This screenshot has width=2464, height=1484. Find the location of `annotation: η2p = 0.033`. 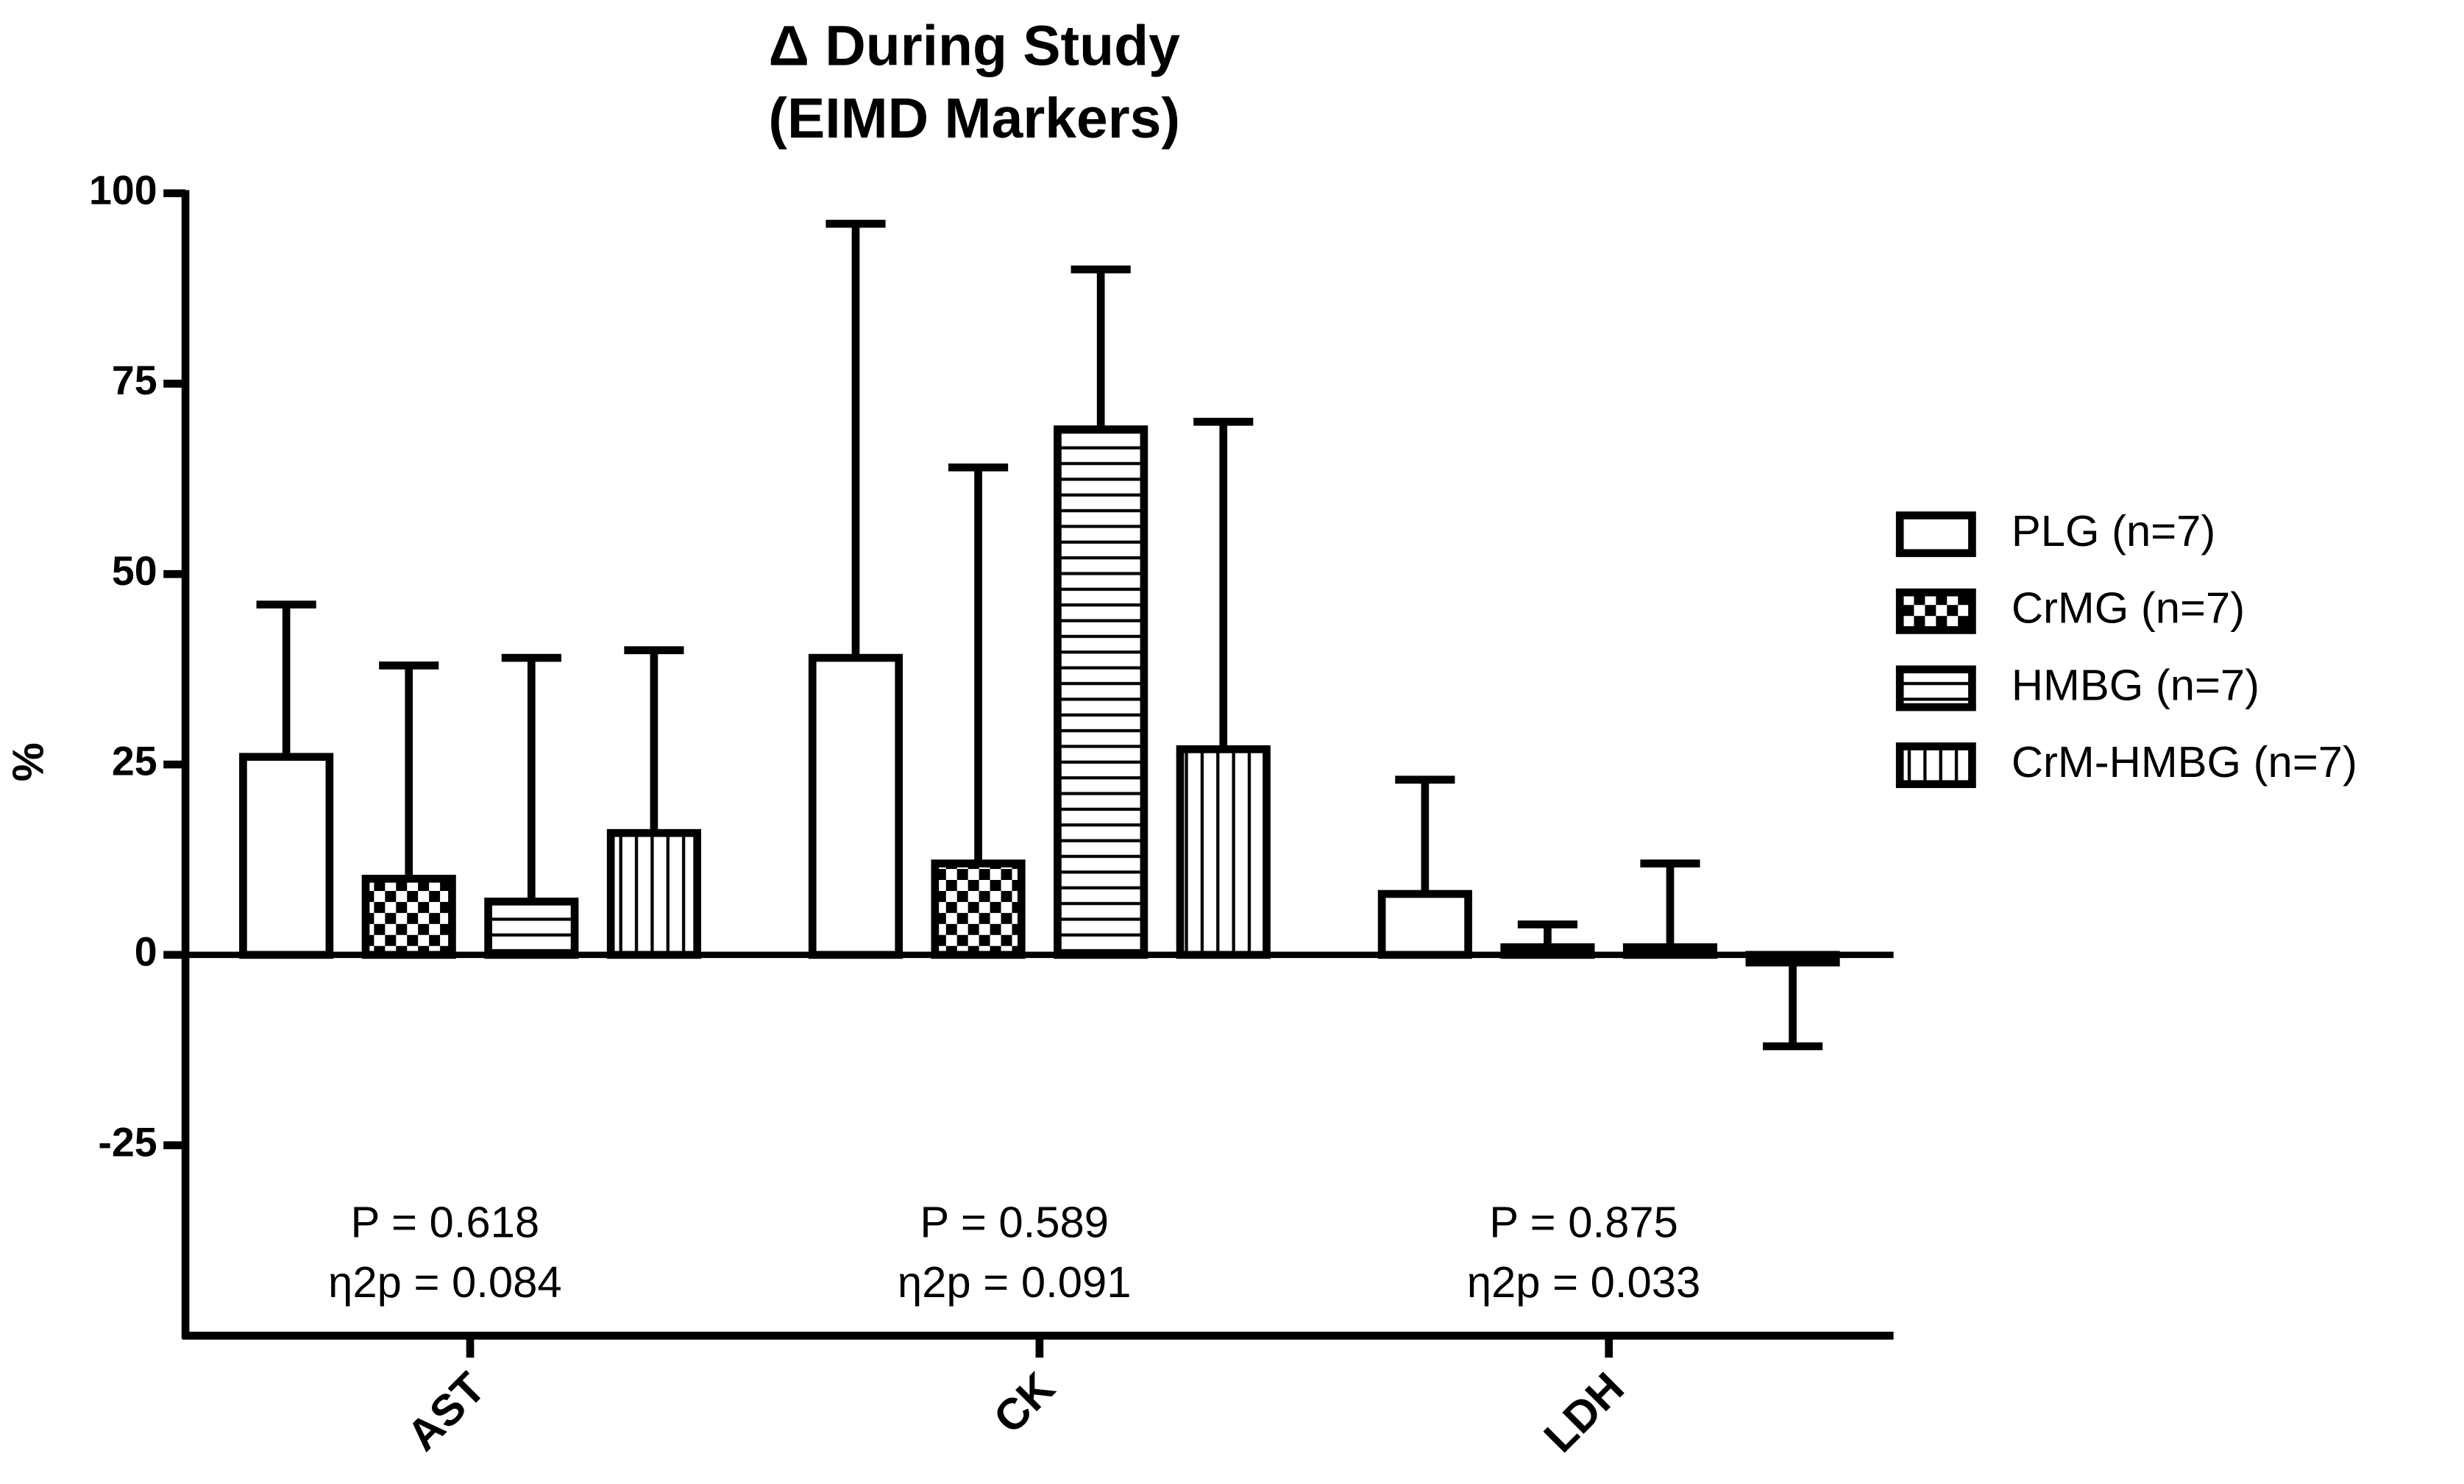

annotation: η2p = 0.033 is located at coordinates (1584, 1282).